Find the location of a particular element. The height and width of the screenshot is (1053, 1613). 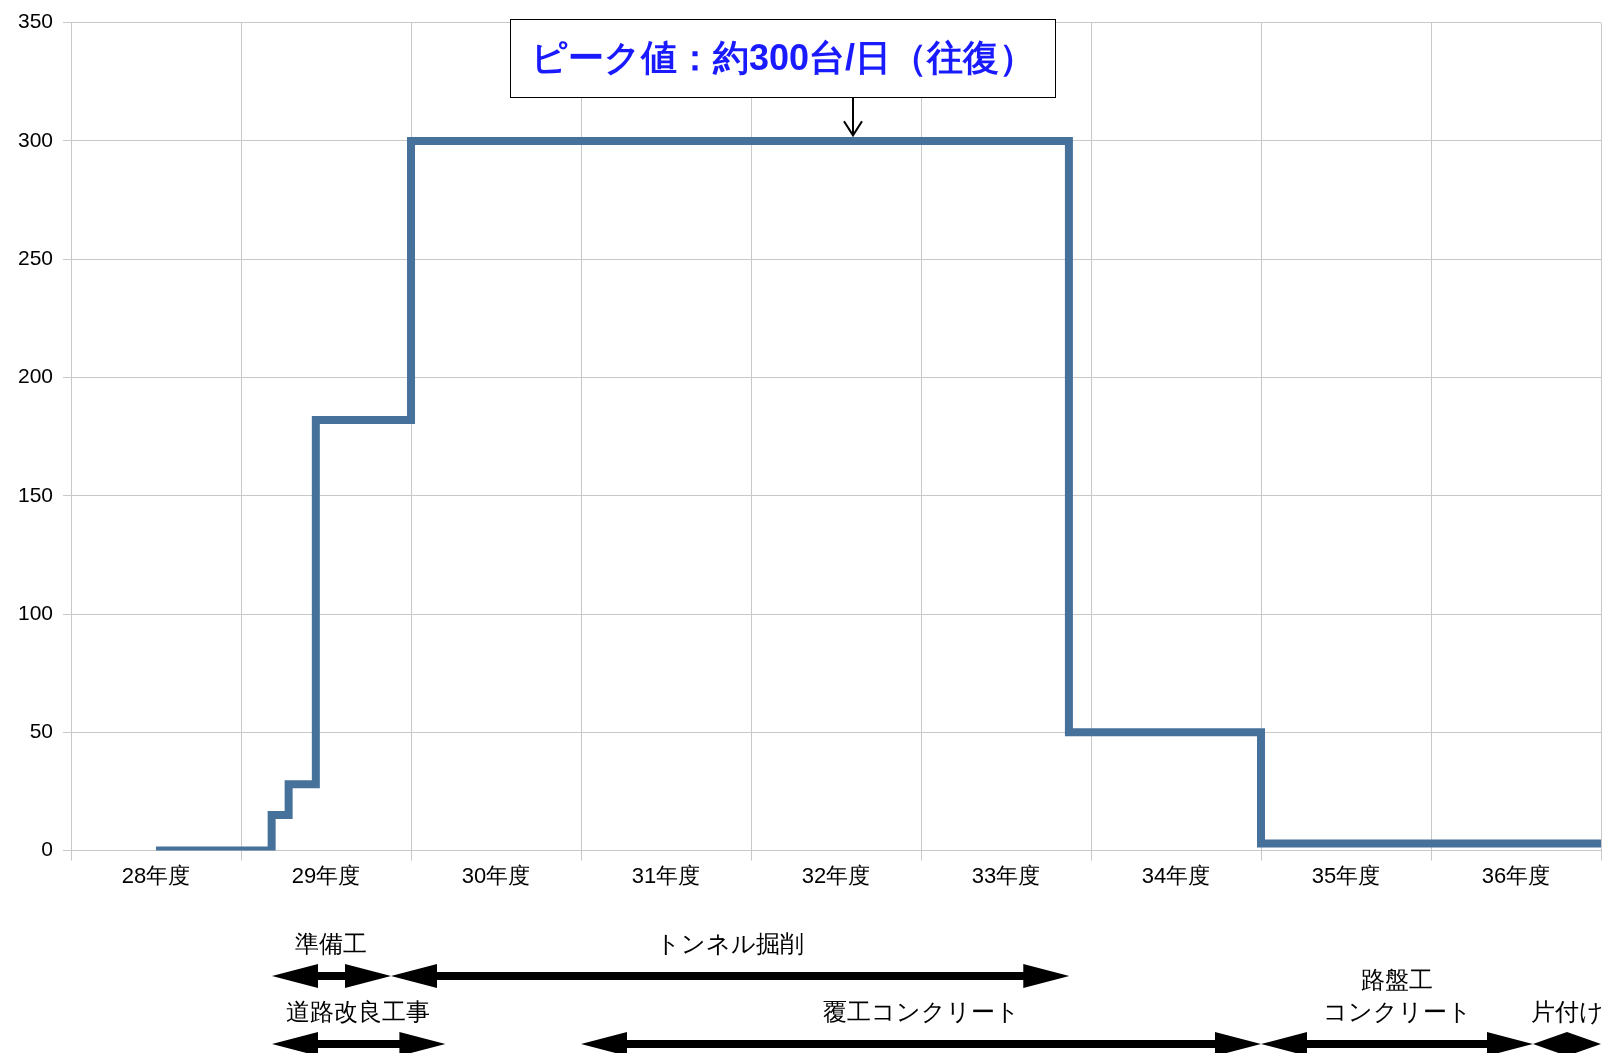

x-tick-label: 28年度 is located at coordinates (156, 875).